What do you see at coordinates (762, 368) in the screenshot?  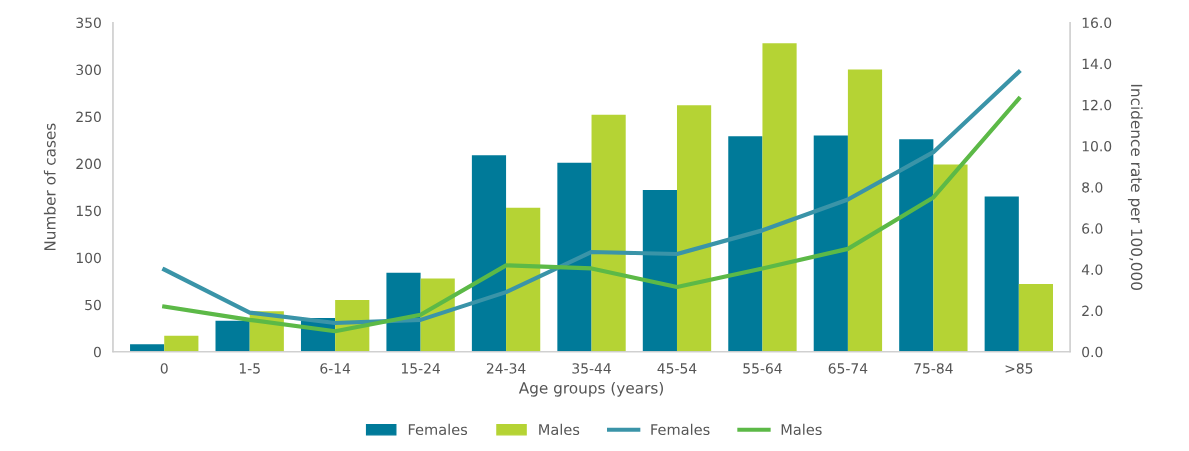 I see `x-tick-label: 55-64` at bounding box center [762, 368].